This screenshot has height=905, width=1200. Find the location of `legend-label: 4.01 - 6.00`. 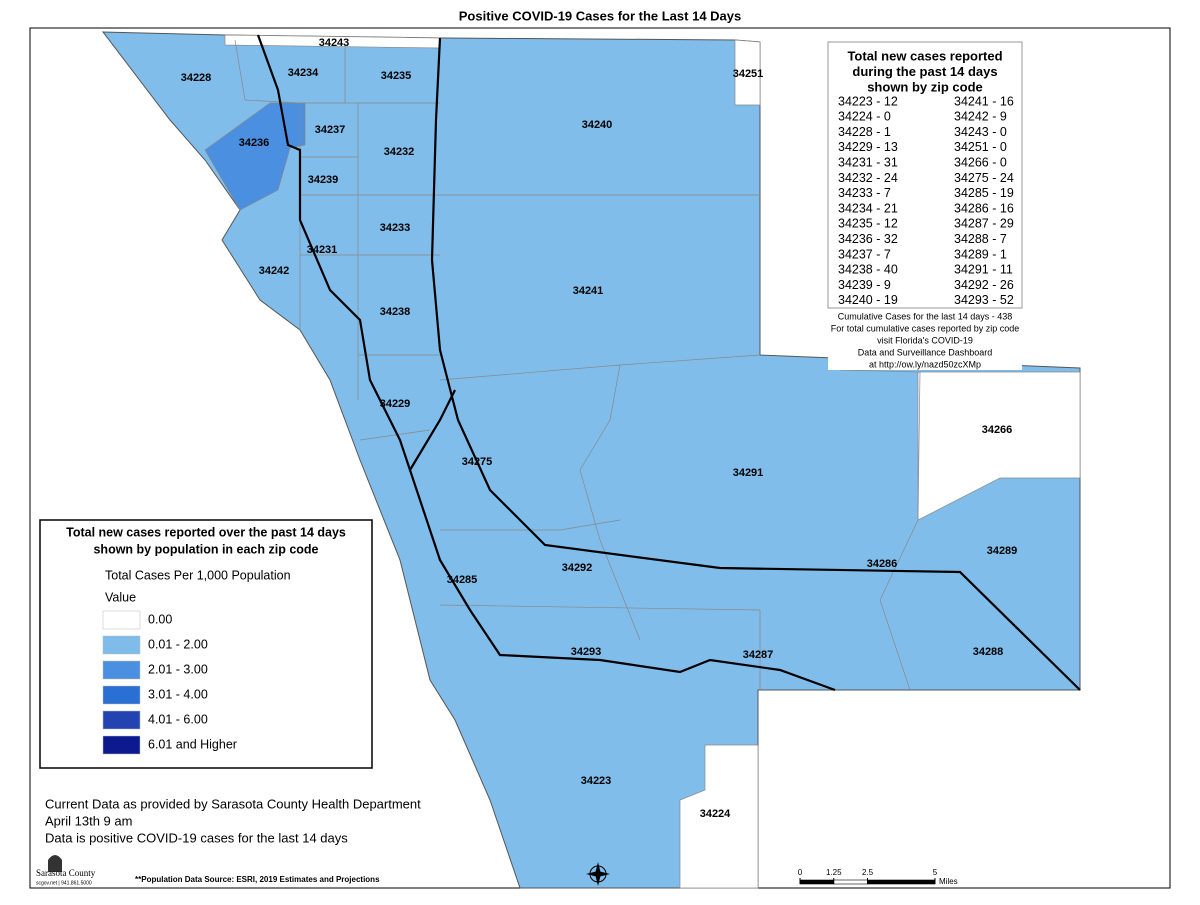

legend-label: 4.01 - 6.00 is located at coordinates (178, 719).